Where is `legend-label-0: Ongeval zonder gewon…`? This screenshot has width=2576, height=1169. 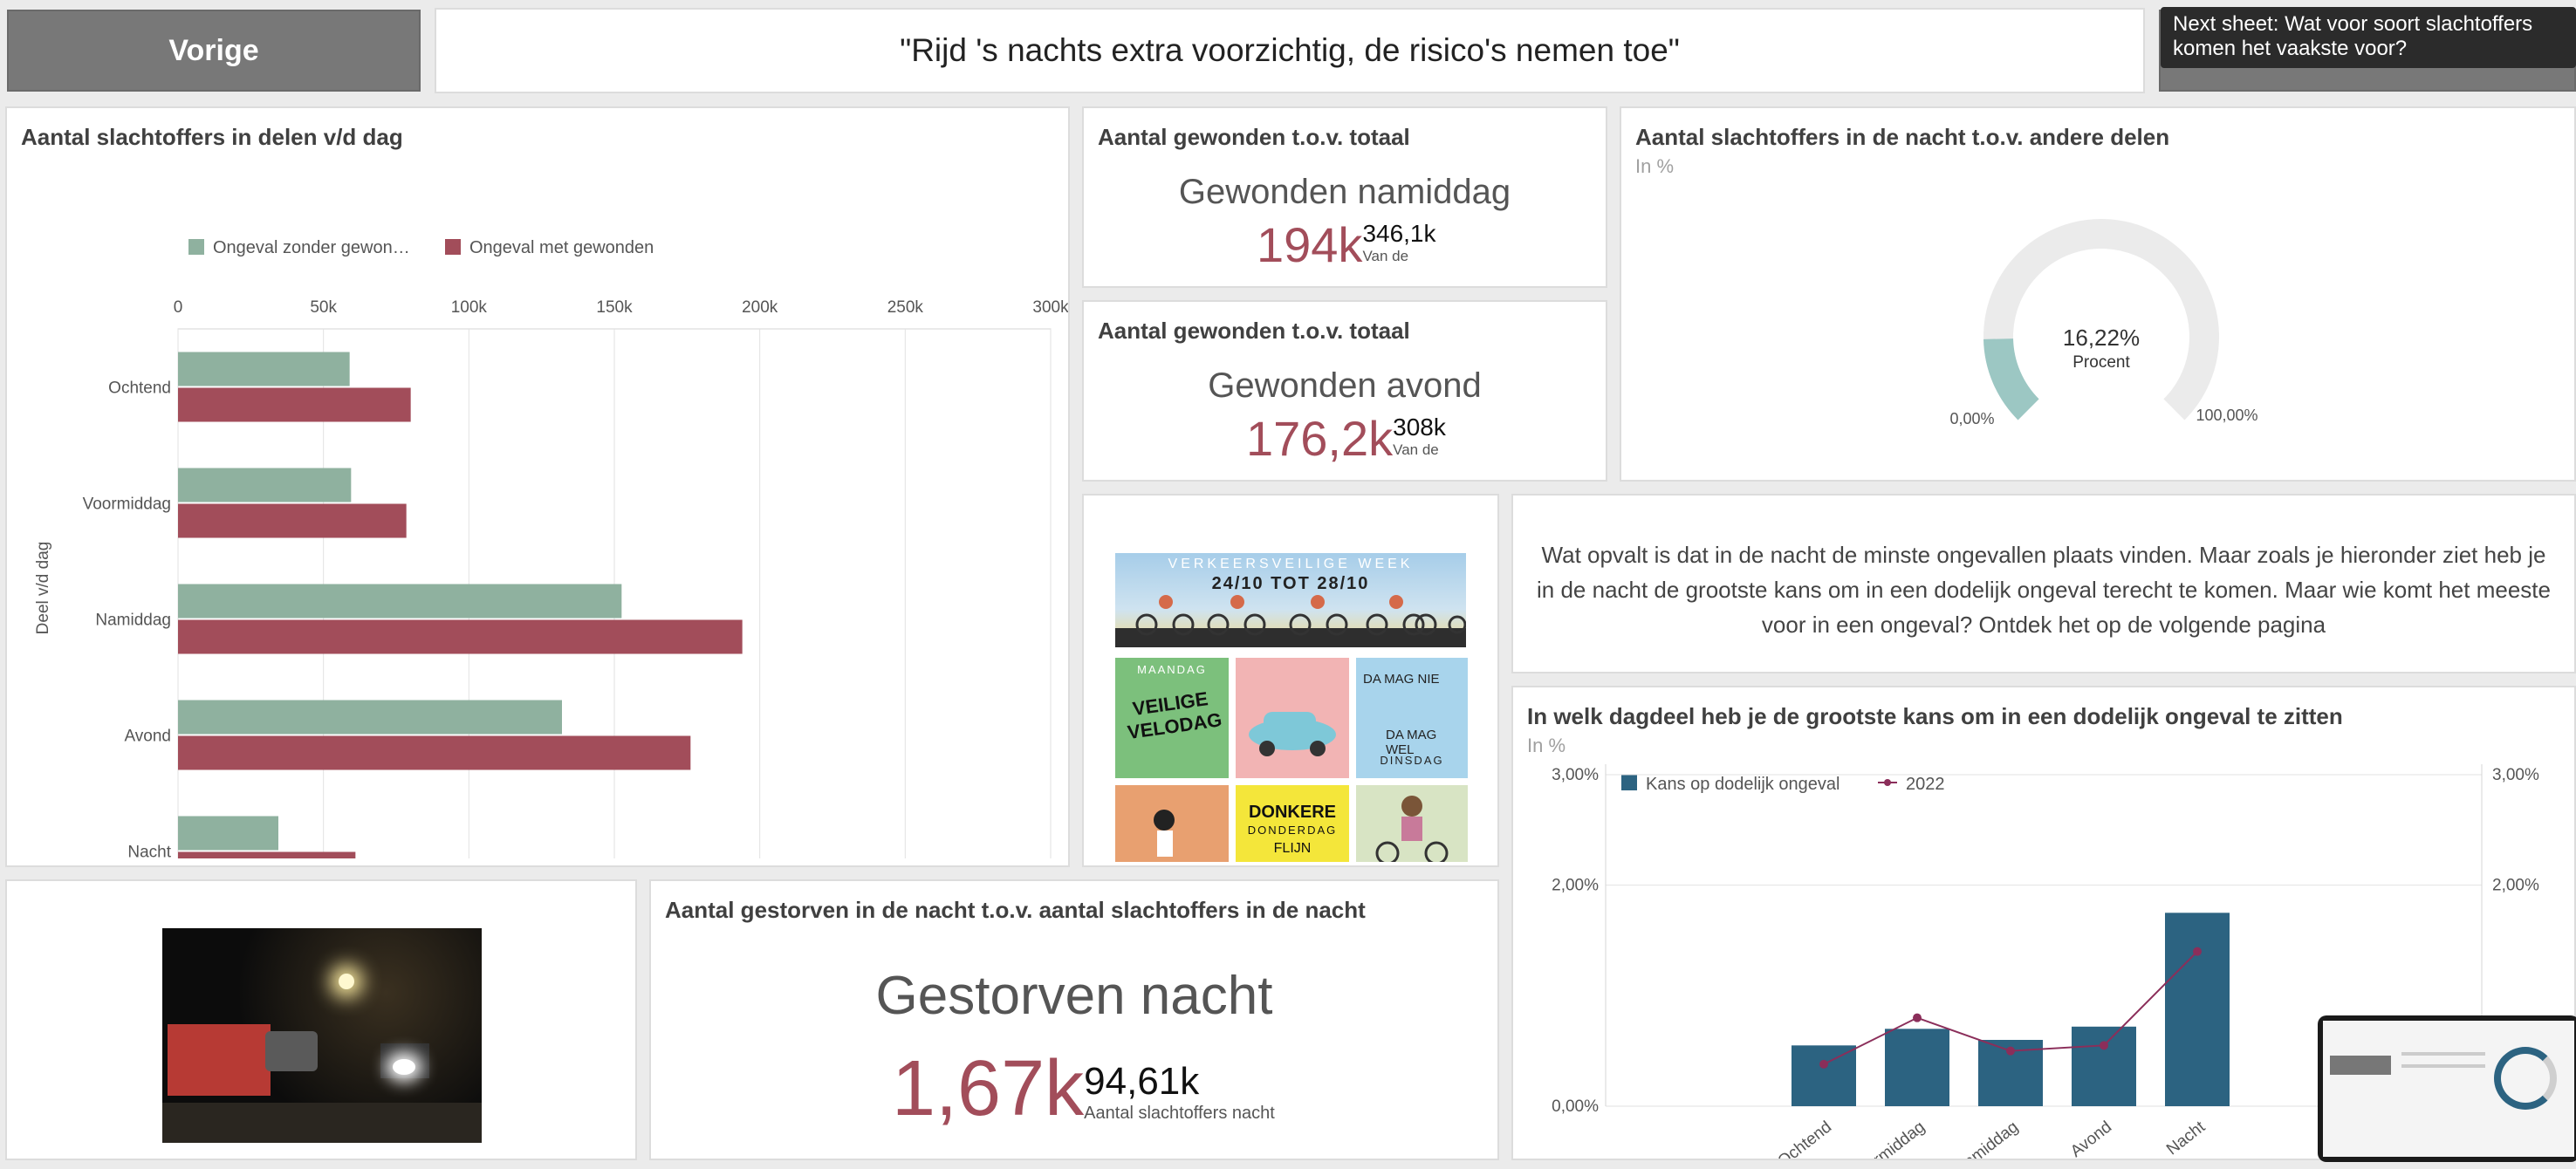 legend-label-0: Ongeval zonder gewon… is located at coordinates (312, 248).